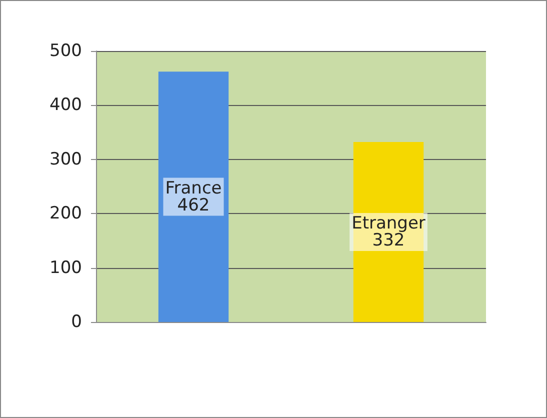 The image size is (547, 418). What do you see at coordinates (66, 159) in the screenshot?
I see `y-tick-label: 300` at bounding box center [66, 159].